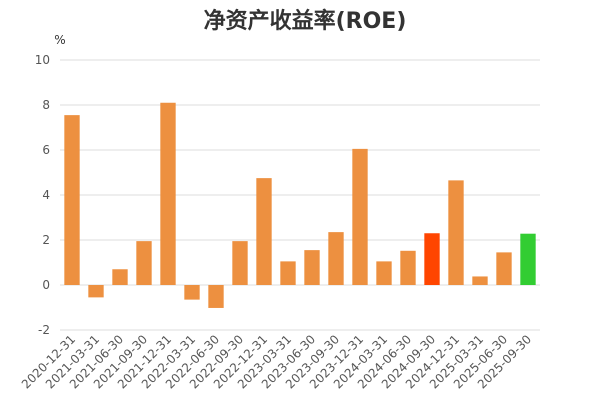  I want to click on y-tick-label: 8, so click(46, 105).